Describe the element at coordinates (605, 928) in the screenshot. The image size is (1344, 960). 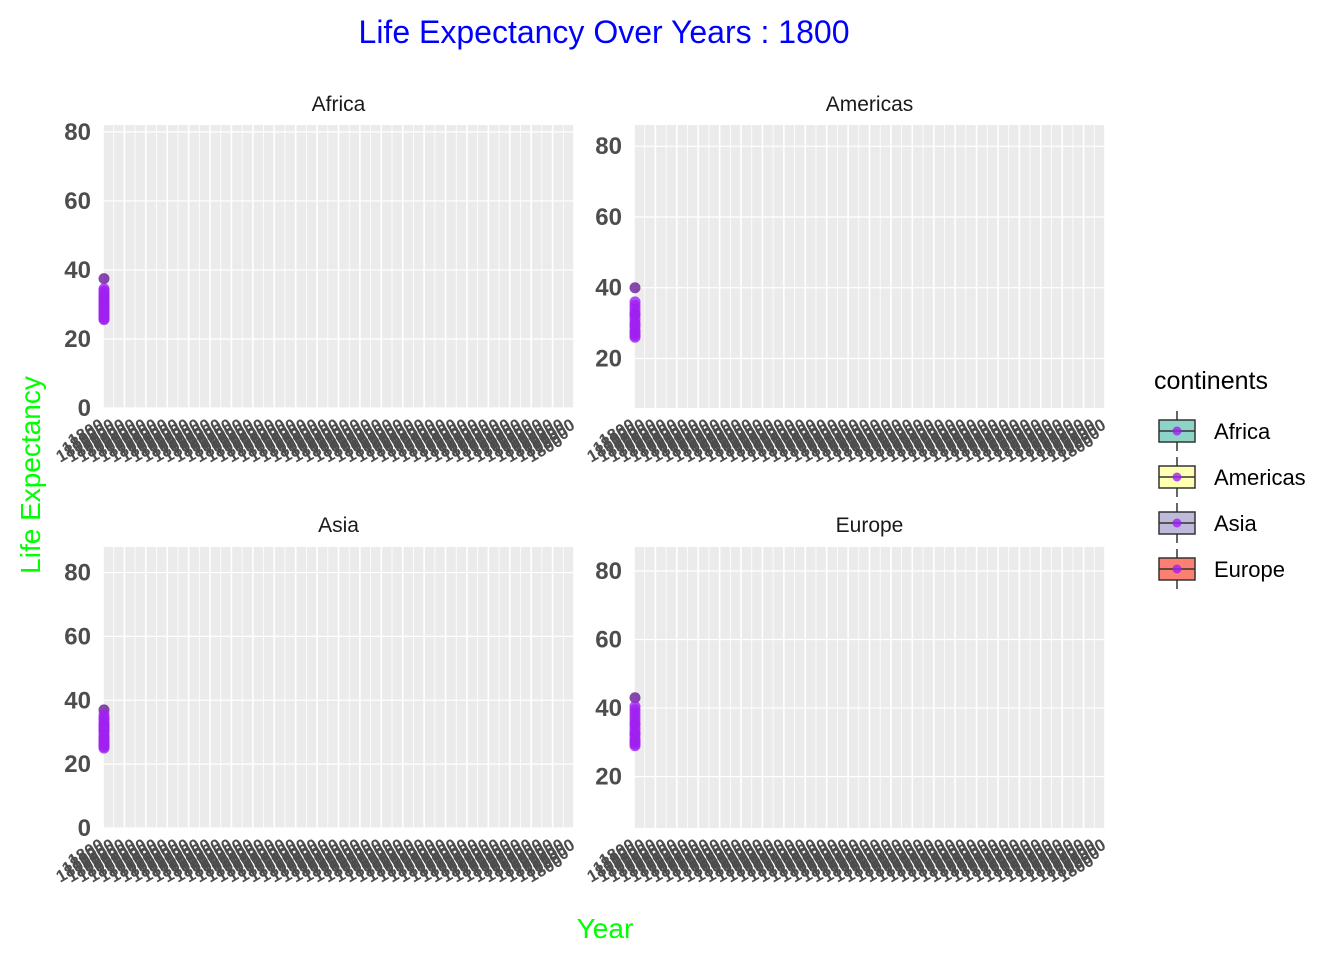
I see `x-axis-title: Year` at that location.